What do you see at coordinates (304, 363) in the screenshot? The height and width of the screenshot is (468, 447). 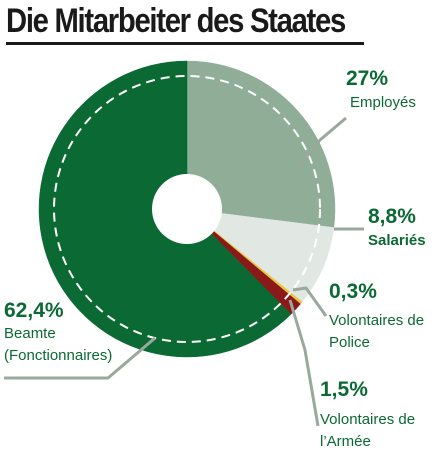 I see `leader-armee` at bounding box center [304, 363].